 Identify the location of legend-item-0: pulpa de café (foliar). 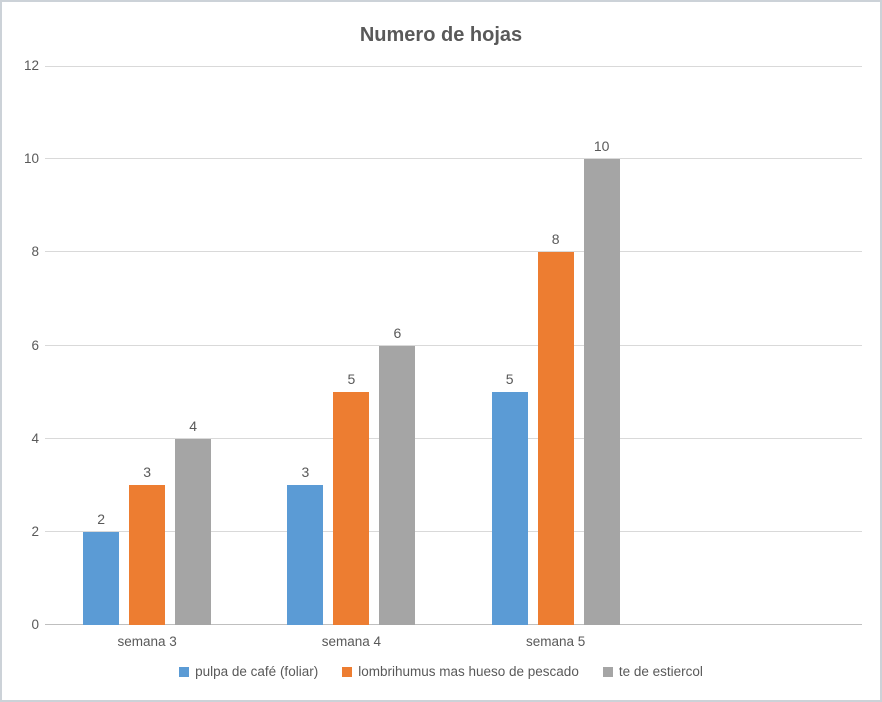
(248, 671).